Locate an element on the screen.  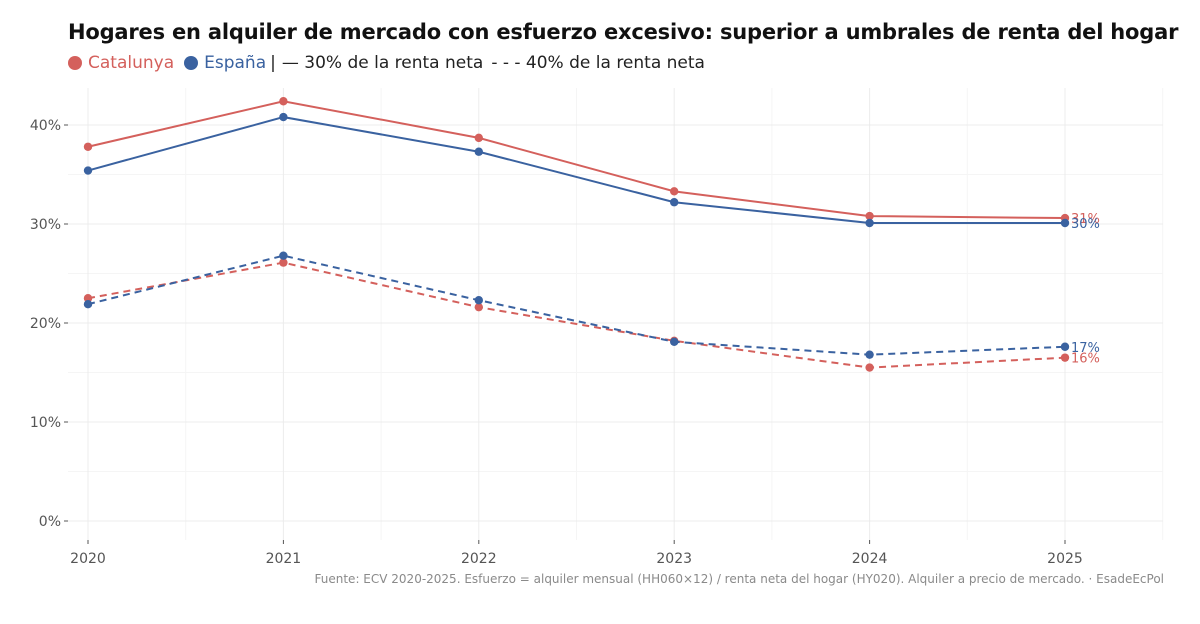
y-tick-label: 30% is located at coordinates (45, 225).